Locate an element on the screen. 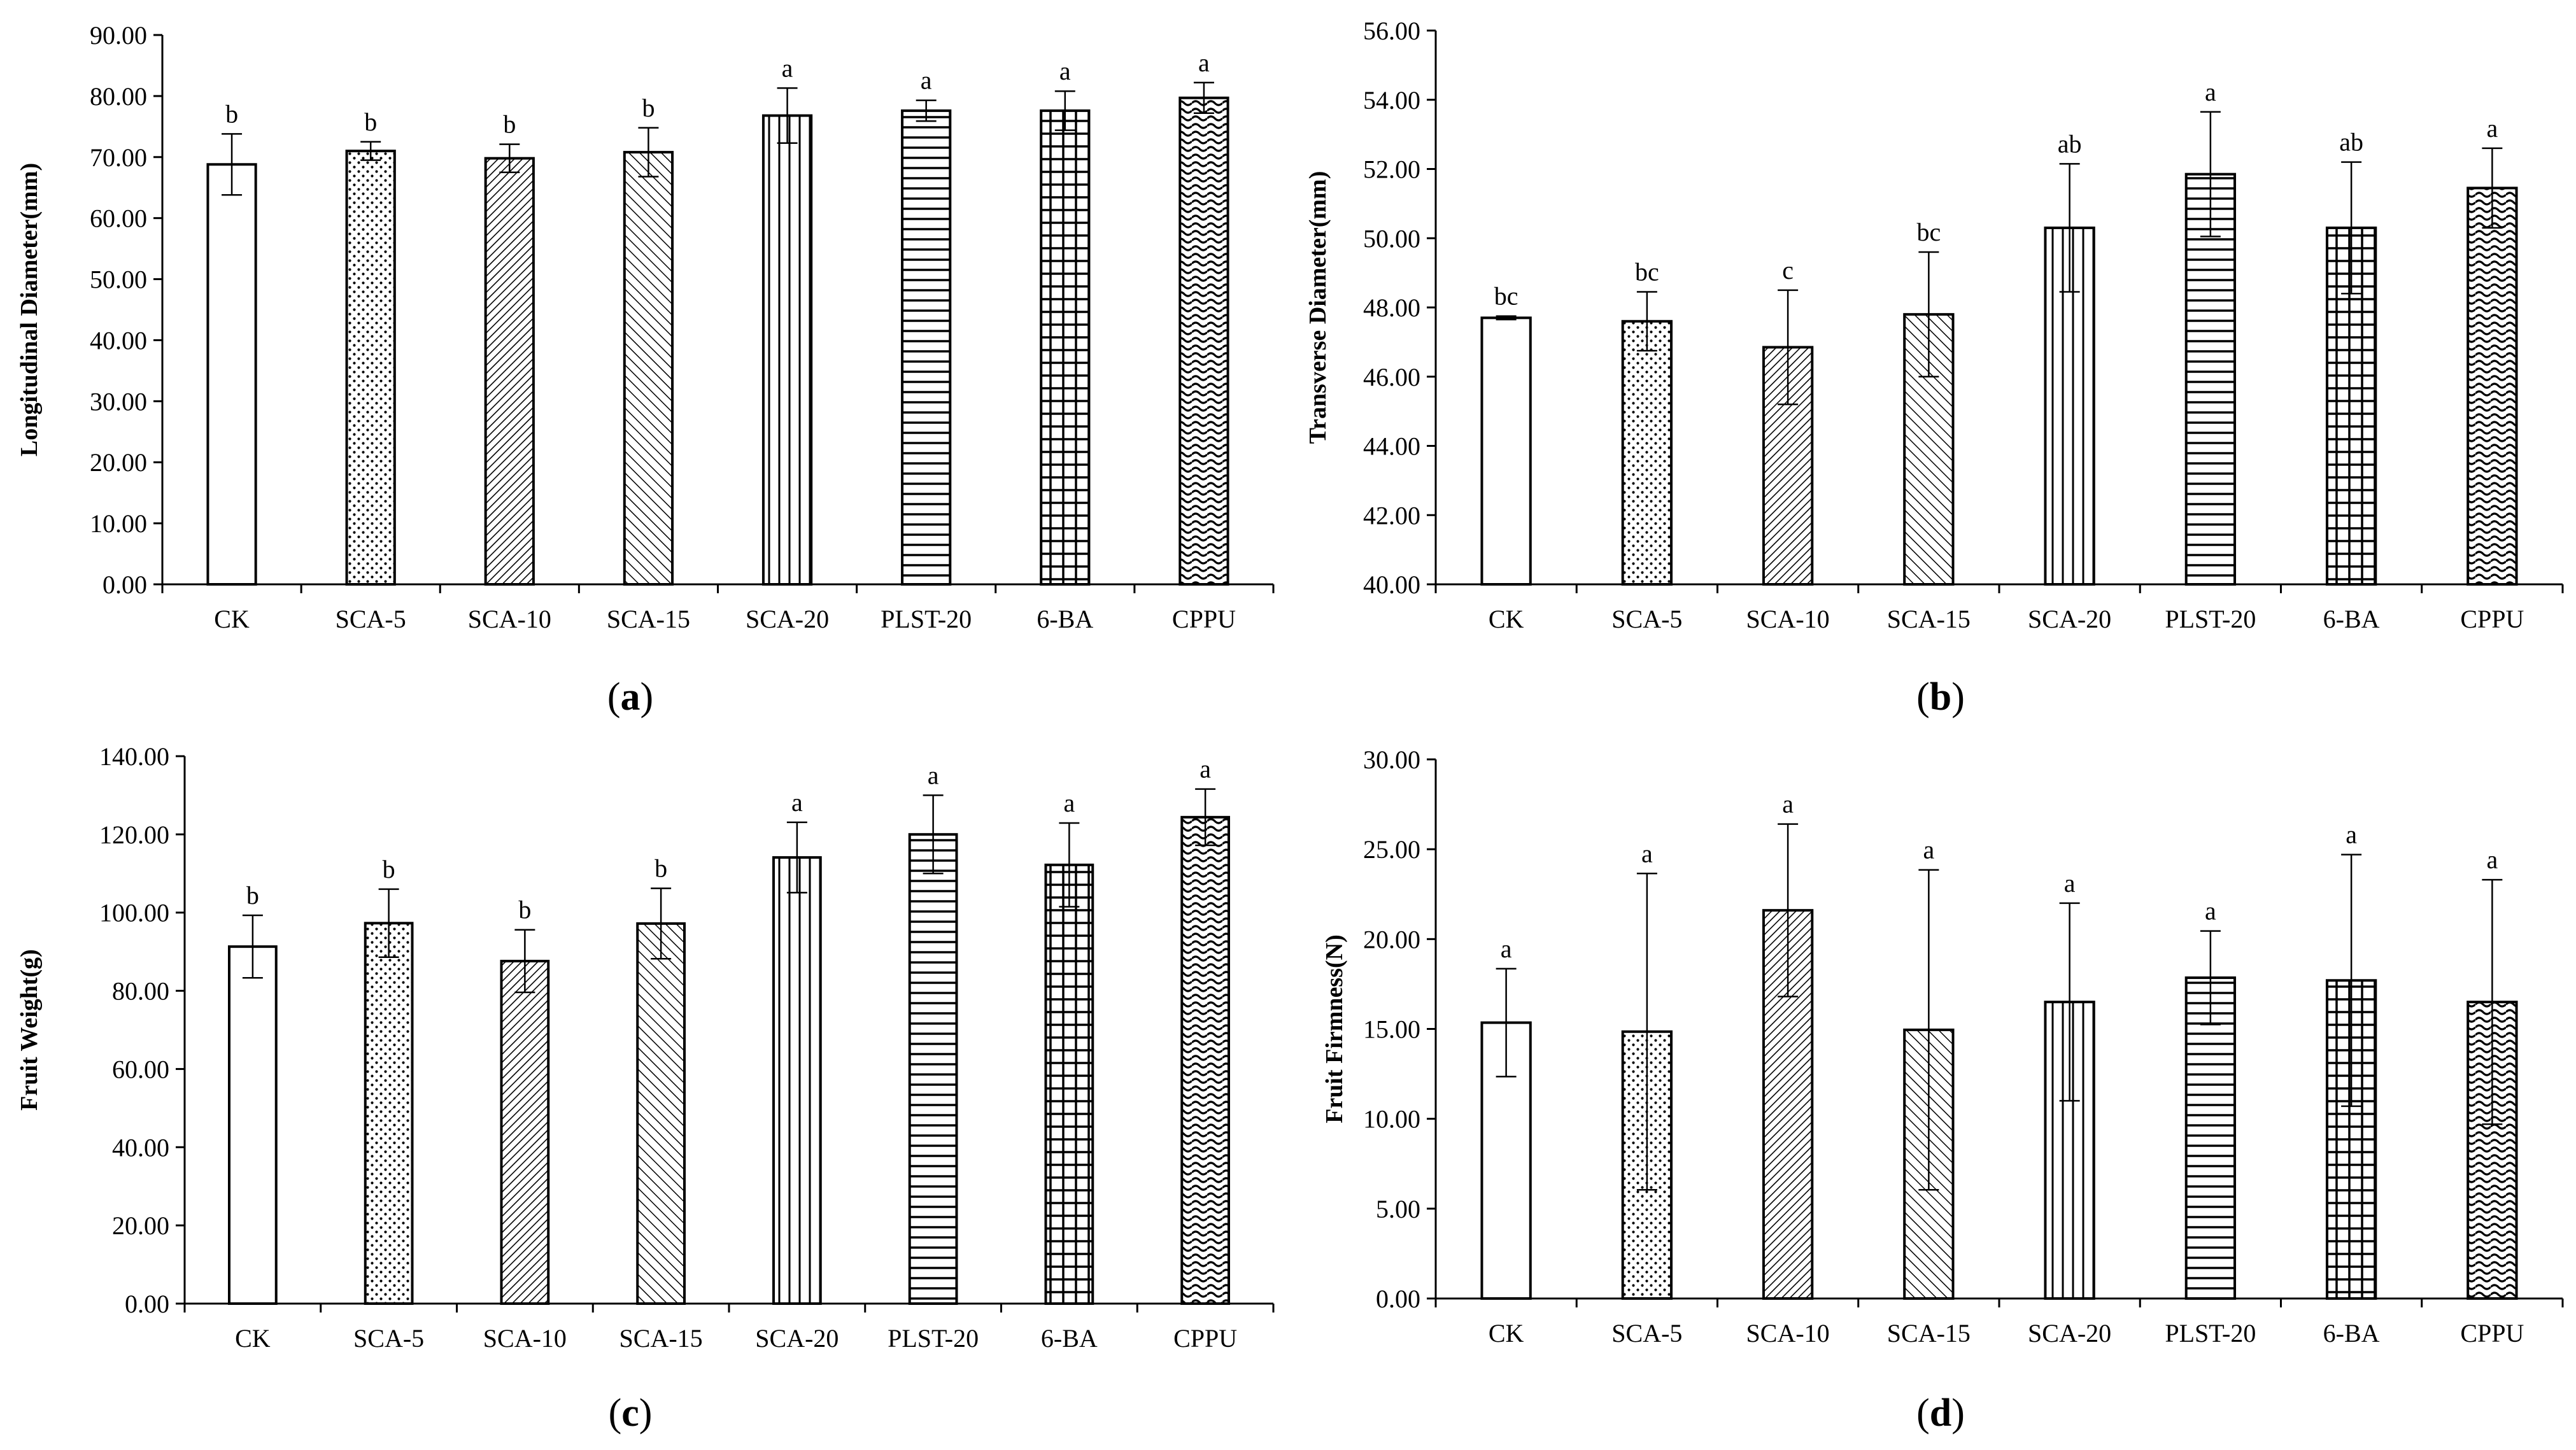 Image resolution: width=2576 pixels, height=1450 pixels. panel-caption-a: (a) is located at coordinates (630, 697).